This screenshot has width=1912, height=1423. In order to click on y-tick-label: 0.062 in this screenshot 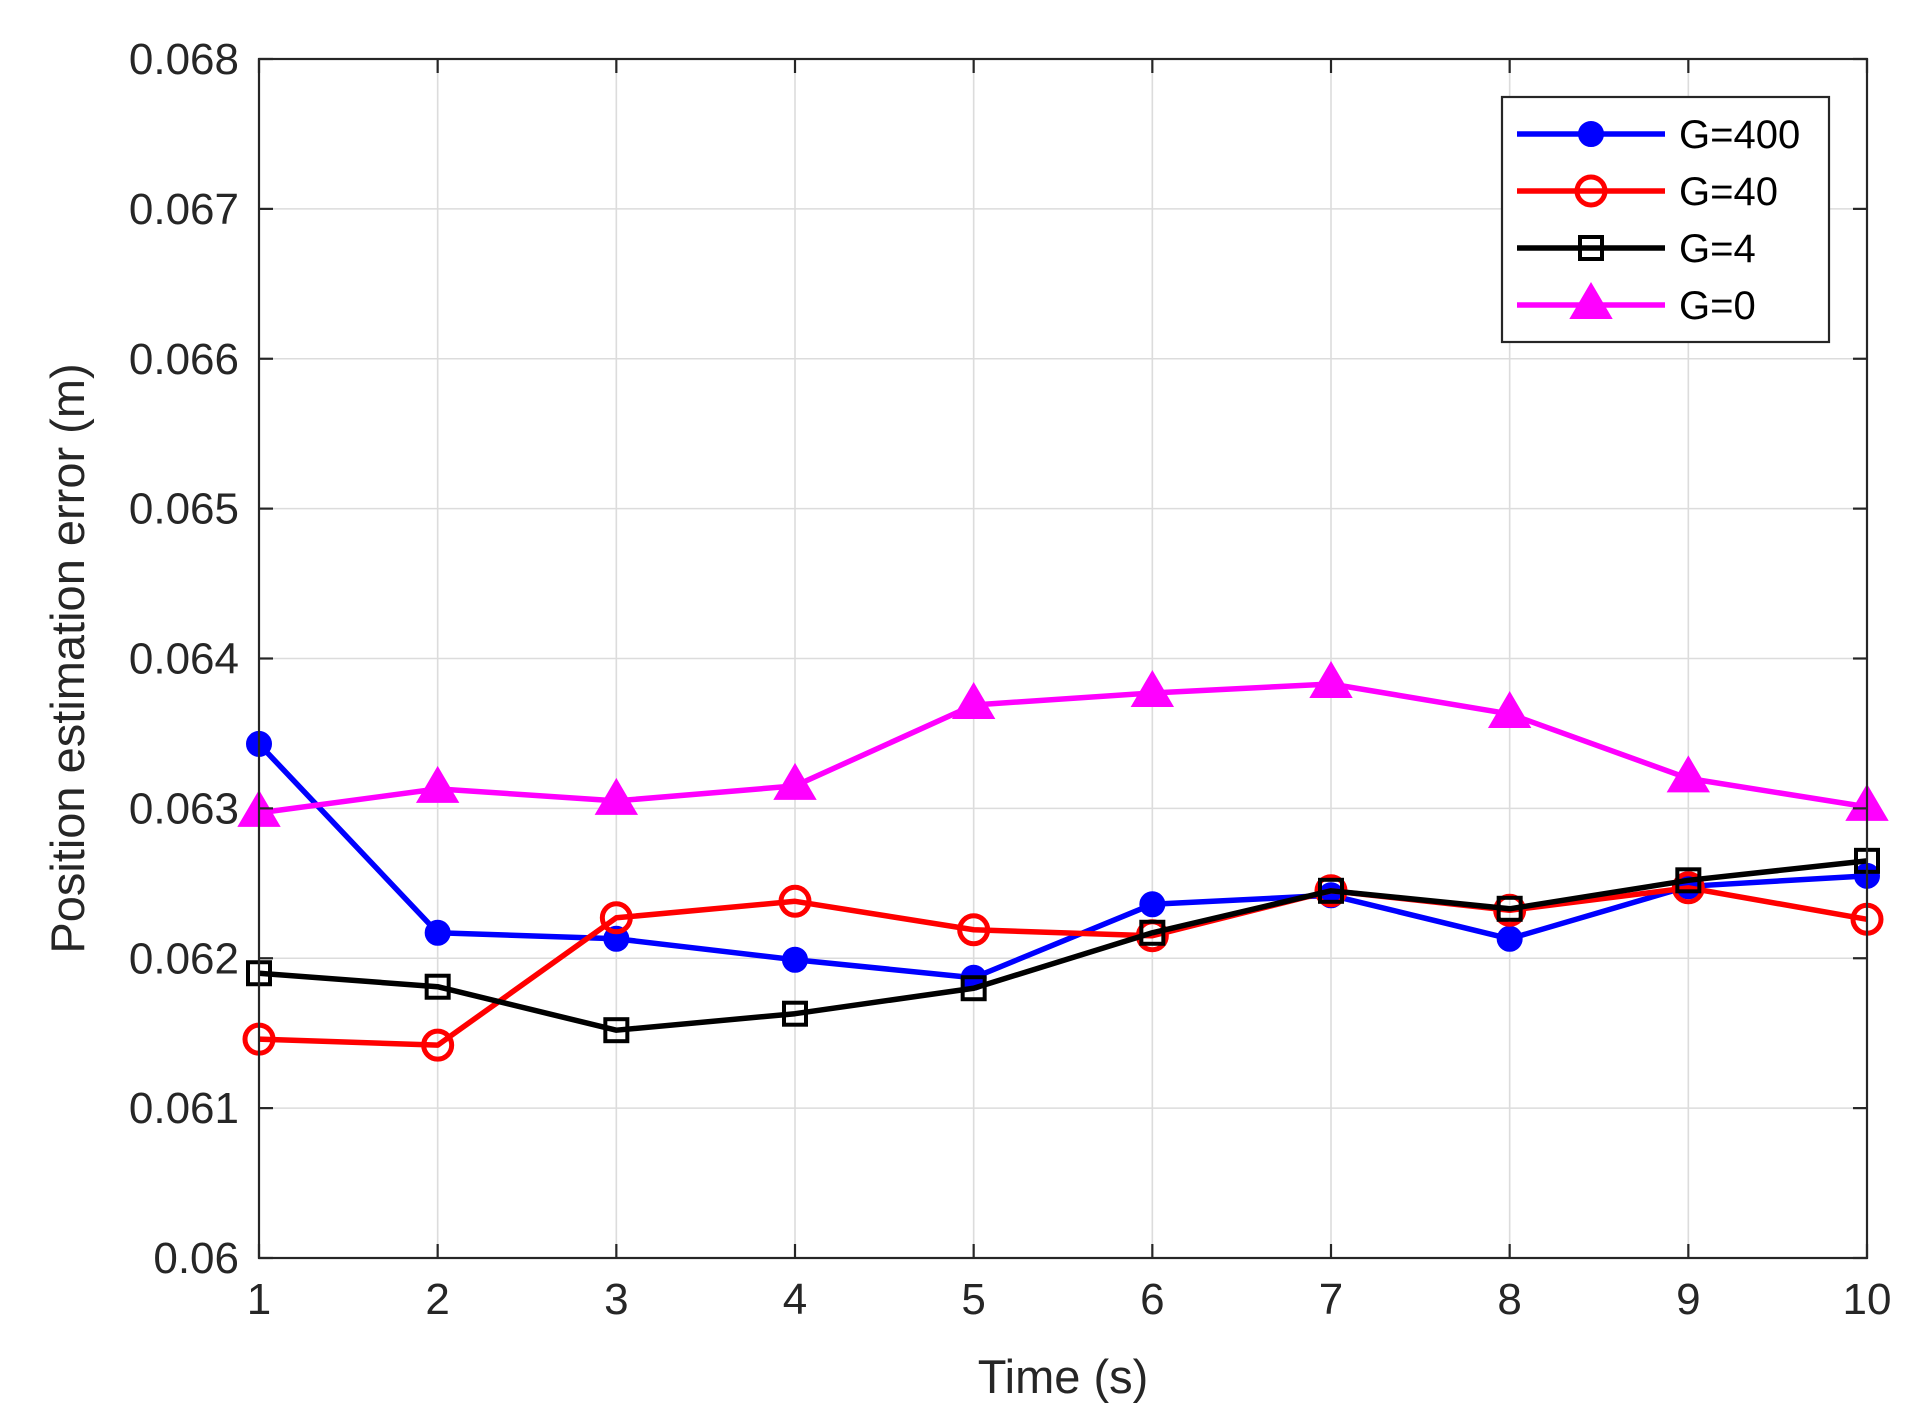, I will do `click(184, 958)`.